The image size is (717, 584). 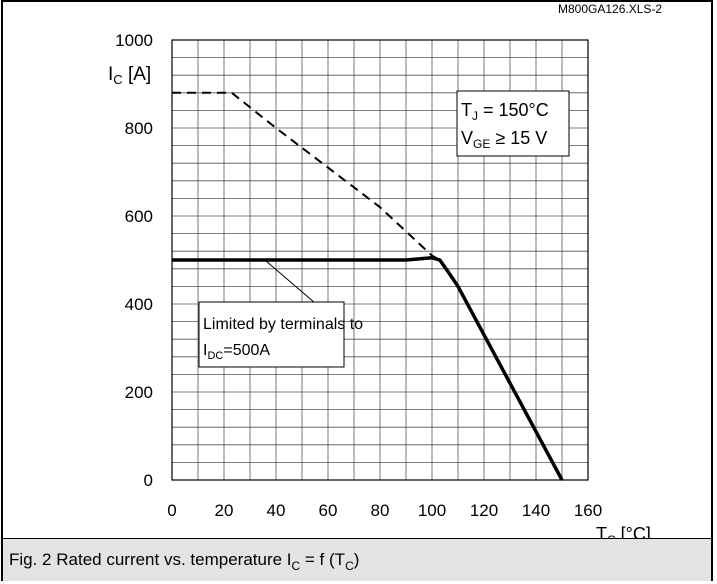 I want to click on y-tick-label: 400, so click(x=139, y=304).